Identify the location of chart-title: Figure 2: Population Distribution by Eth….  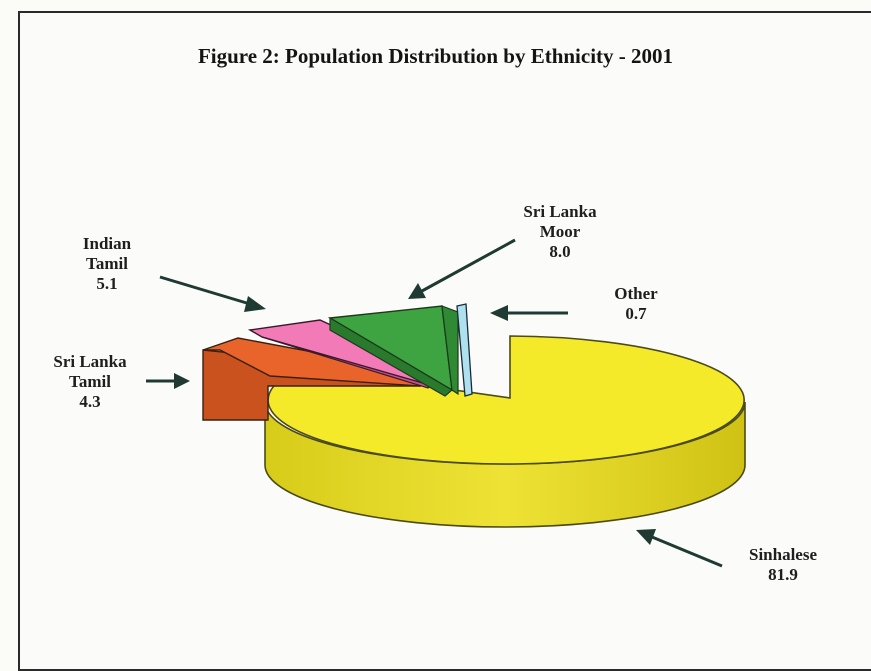
(435, 56).